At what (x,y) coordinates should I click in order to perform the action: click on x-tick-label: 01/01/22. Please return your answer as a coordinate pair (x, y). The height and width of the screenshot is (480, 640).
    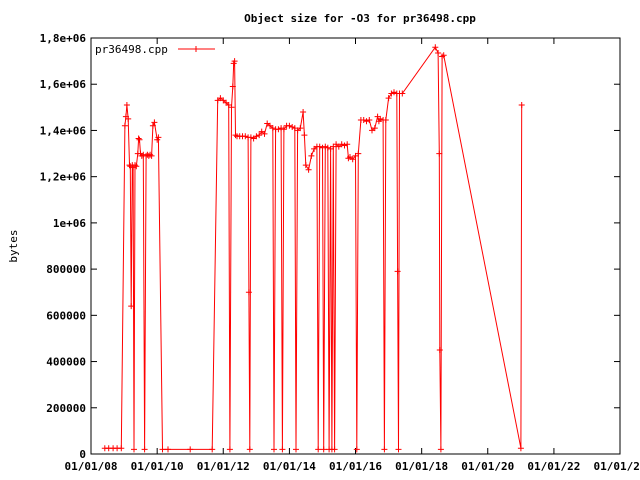
    Looking at the image, I should click on (553, 466).